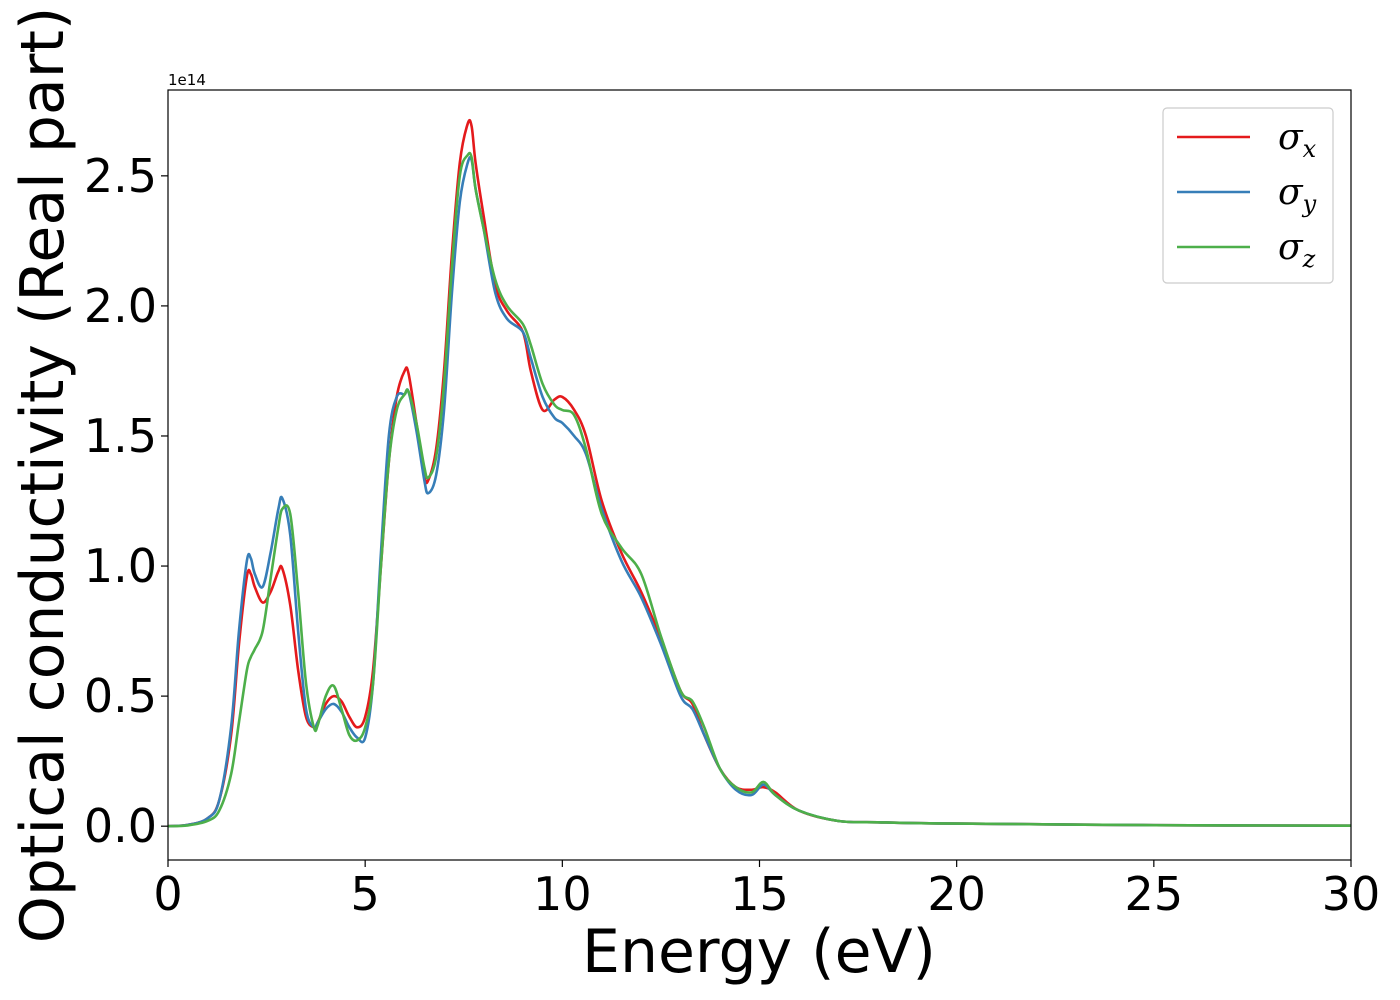  What do you see at coordinates (1351, 894) in the screenshot?
I see `x-tick-label: 30` at bounding box center [1351, 894].